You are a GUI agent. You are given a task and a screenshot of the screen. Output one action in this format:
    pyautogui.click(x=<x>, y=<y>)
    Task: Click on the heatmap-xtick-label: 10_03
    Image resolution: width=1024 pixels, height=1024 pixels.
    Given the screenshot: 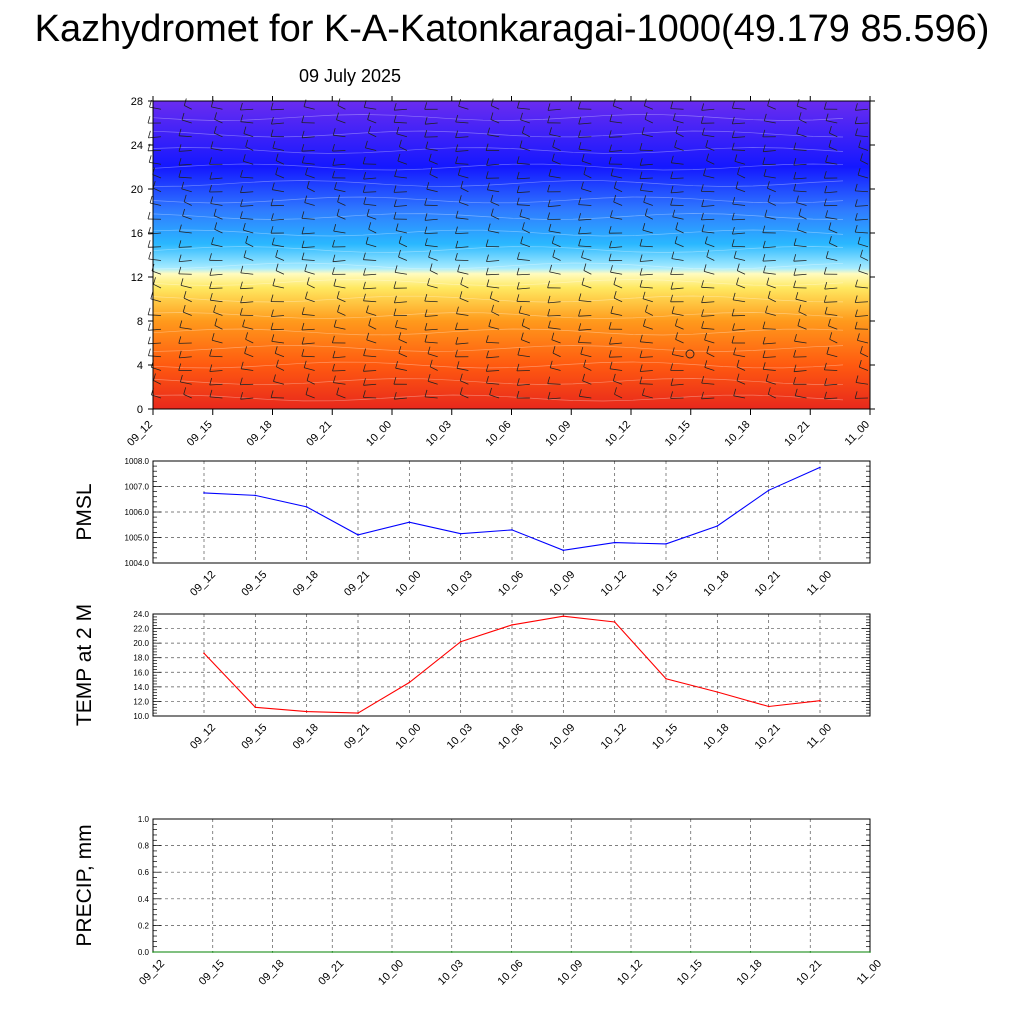 What is the action you would take?
    pyautogui.click(x=439, y=434)
    